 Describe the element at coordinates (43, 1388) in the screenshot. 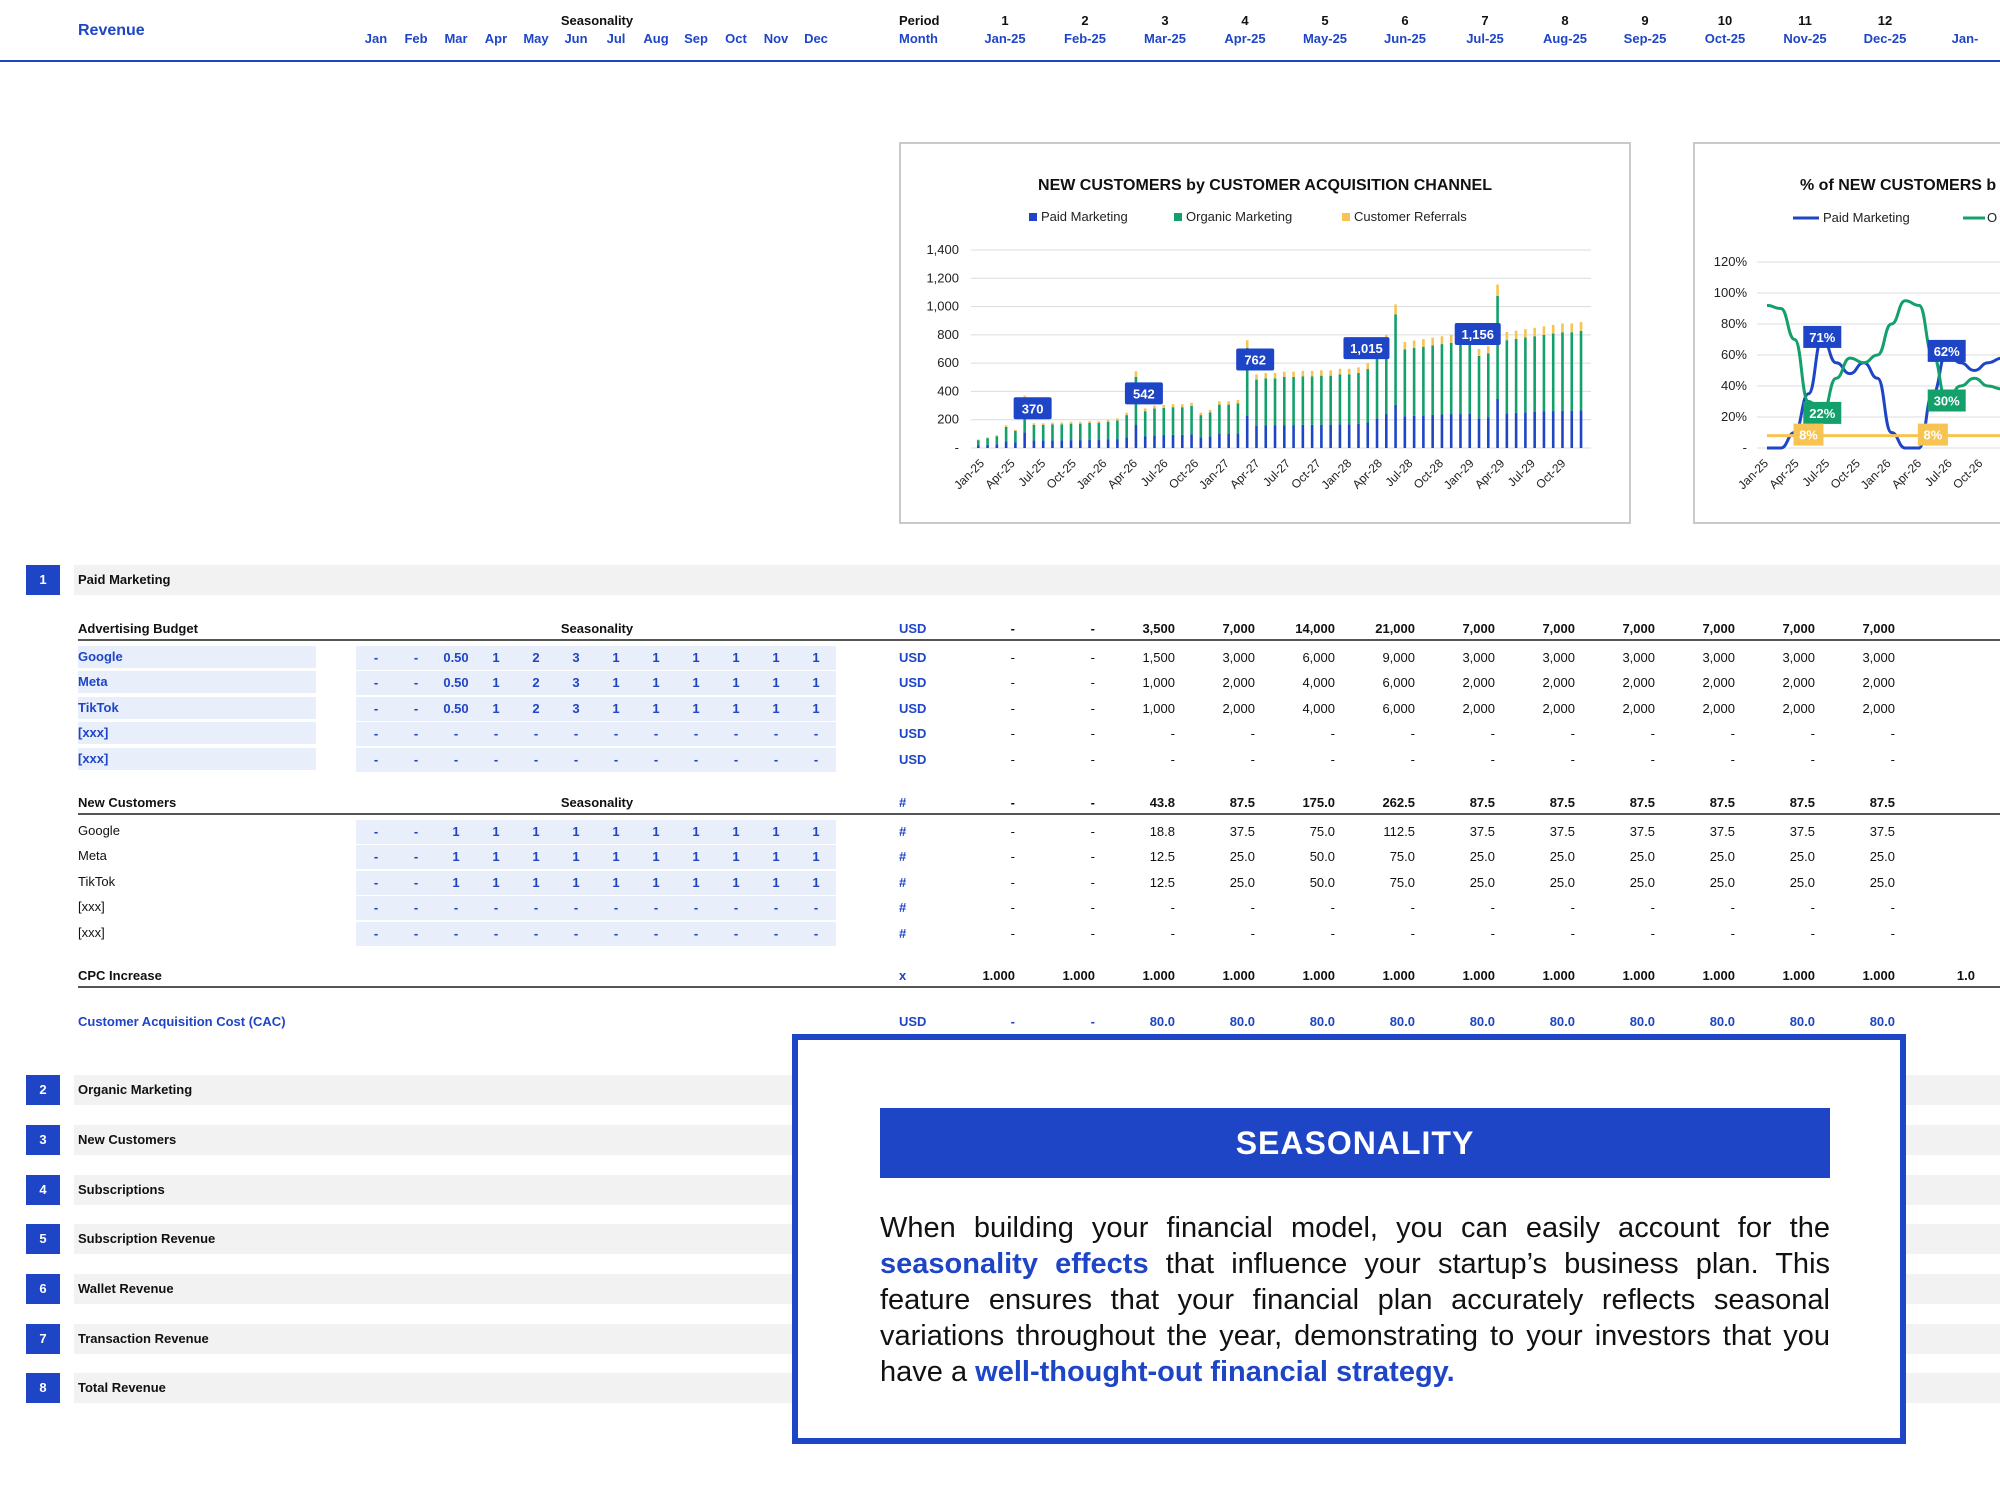

I see `section-number: 8` at that location.